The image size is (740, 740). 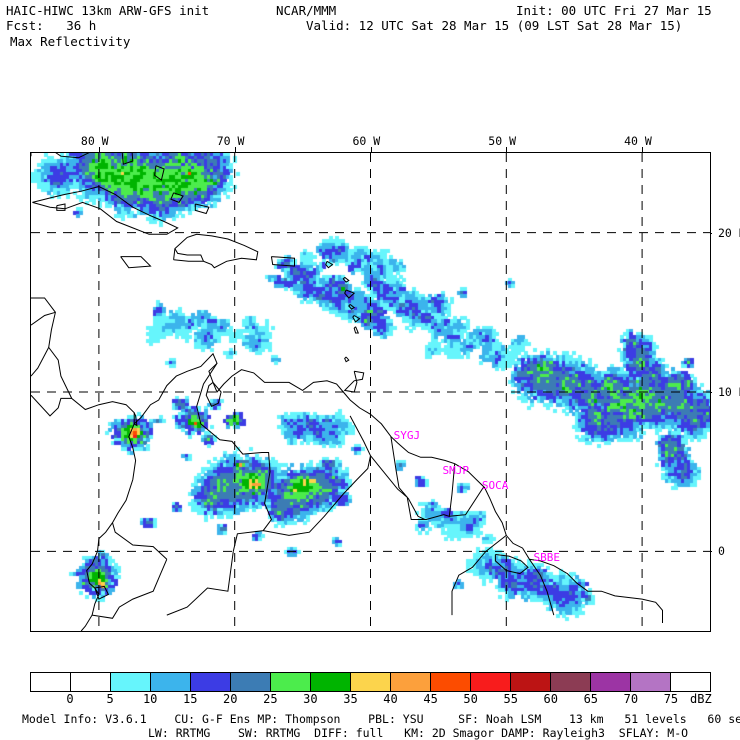 What do you see at coordinates (591, 699) in the screenshot?
I see `colorbar-tick-label: 65` at bounding box center [591, 699].